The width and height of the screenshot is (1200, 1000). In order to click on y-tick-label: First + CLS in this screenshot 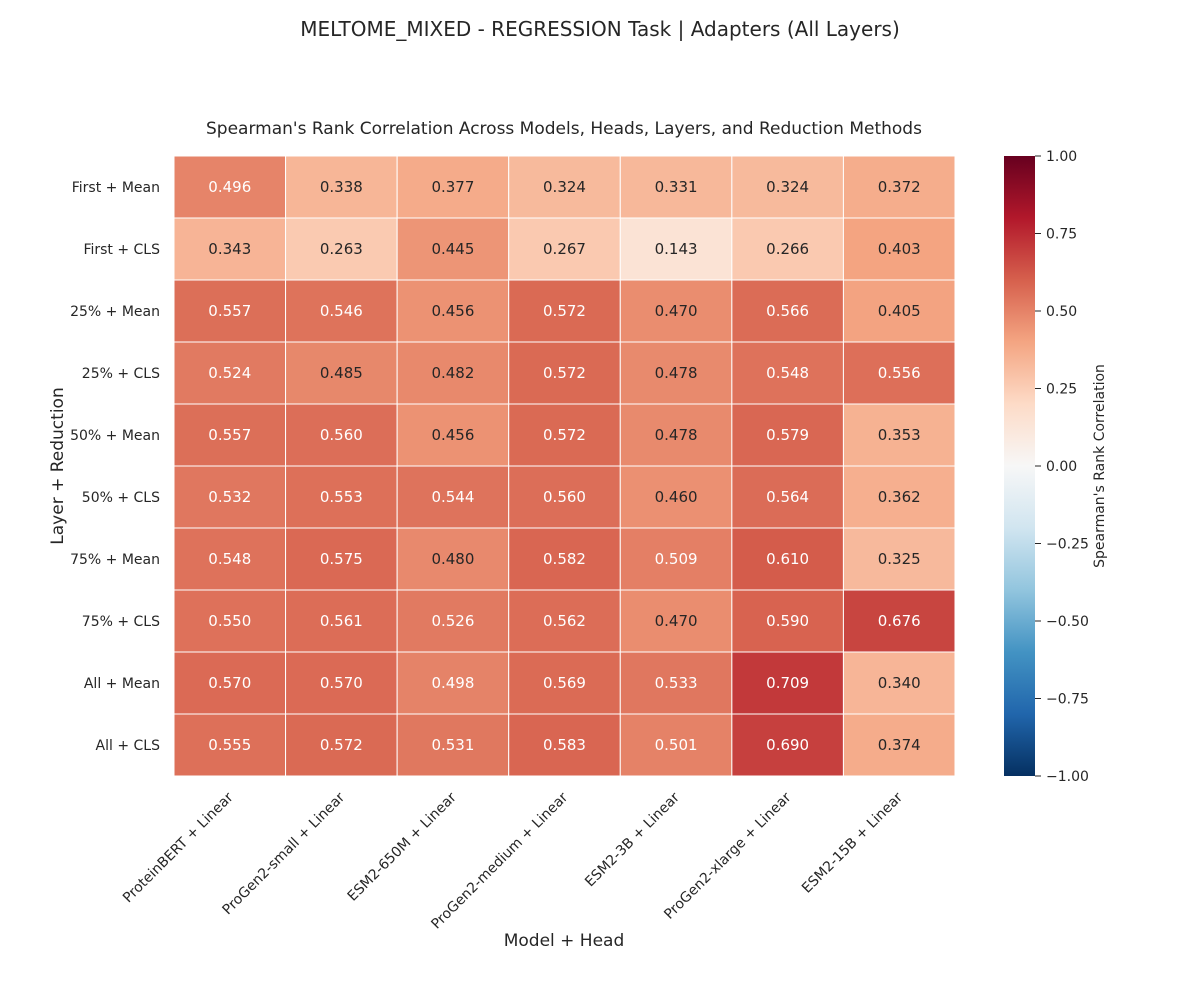, I will do `click(121, 250)`.